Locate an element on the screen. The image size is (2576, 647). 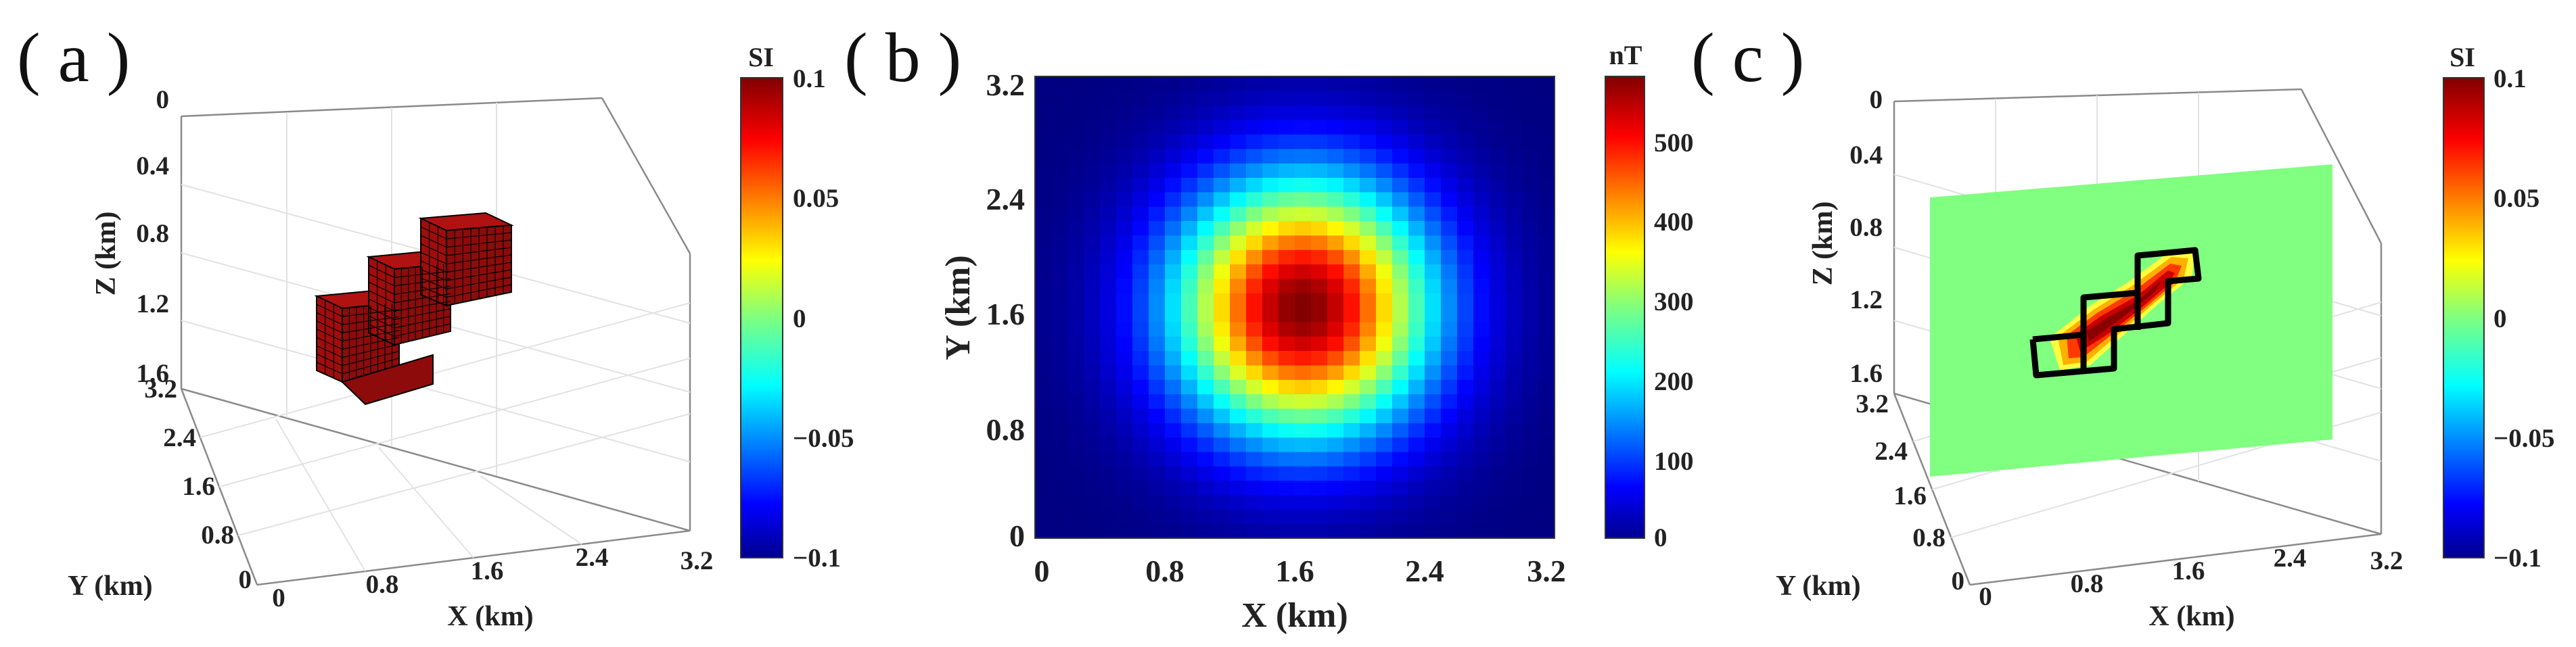
panel-a-voxel-body is located at coordinates (414, 309).